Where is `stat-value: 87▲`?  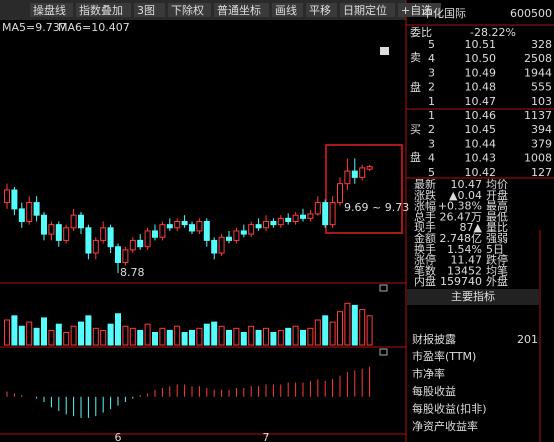
stat-value: 87▲ is located at coordinates (471, 227).